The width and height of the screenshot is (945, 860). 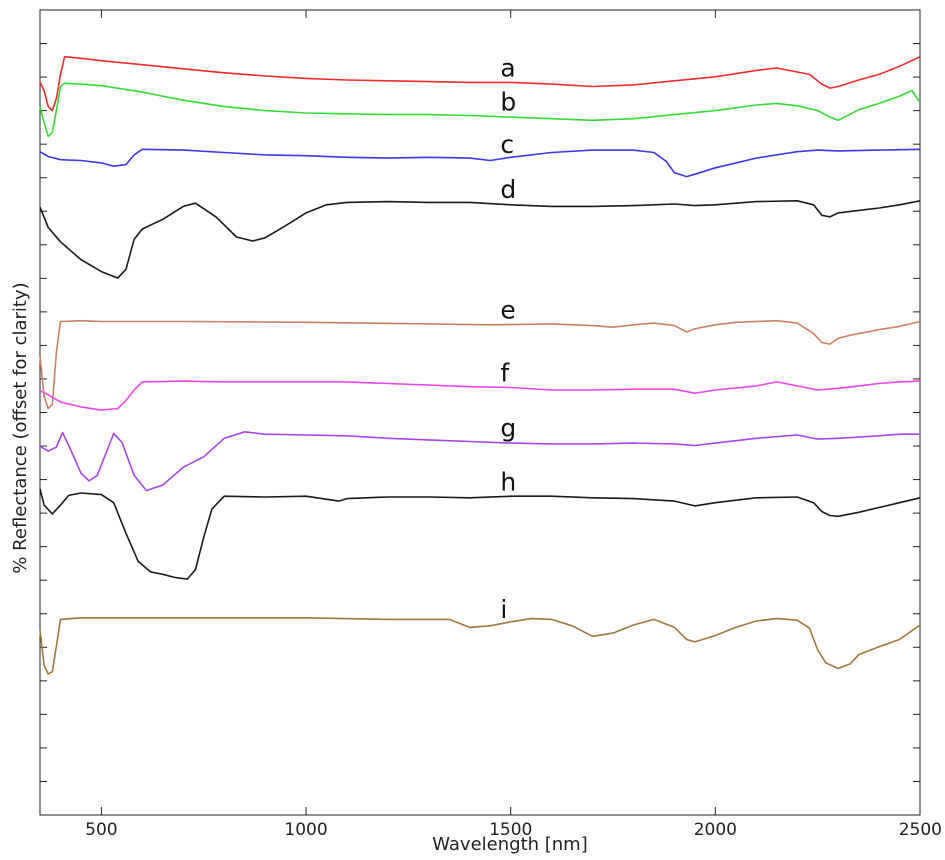 What do you see at coordinates (480, 364) in the screenshot?
I see `series-line-e` at bounding box center [480, 364].